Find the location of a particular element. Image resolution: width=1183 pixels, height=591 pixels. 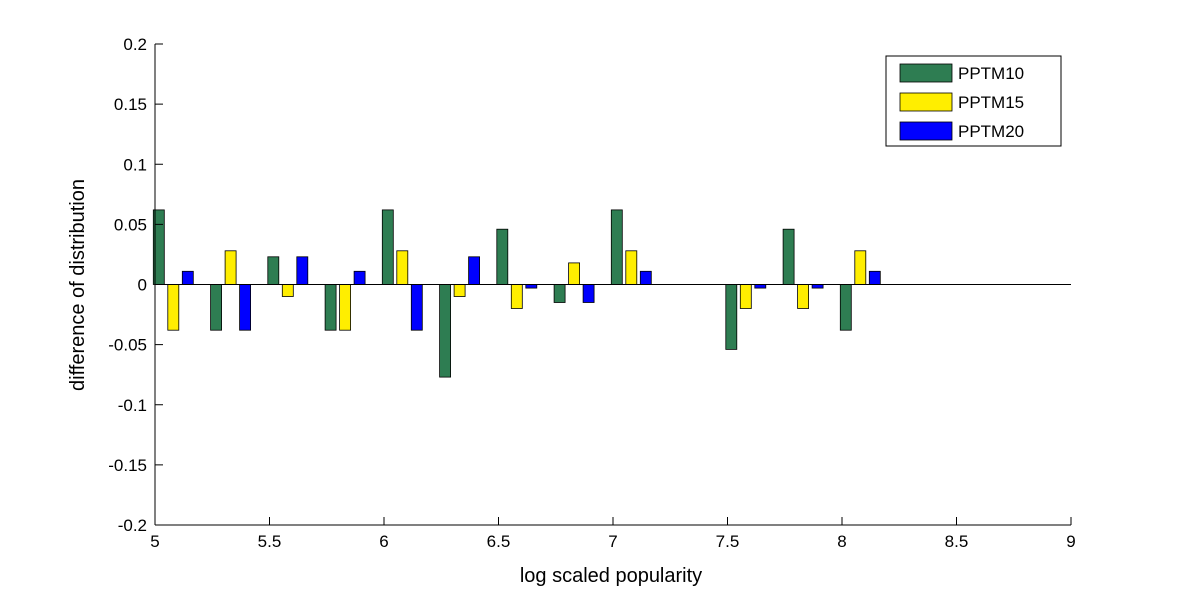

y-tick-label: 0.05 is located at coordinates (130, 224).